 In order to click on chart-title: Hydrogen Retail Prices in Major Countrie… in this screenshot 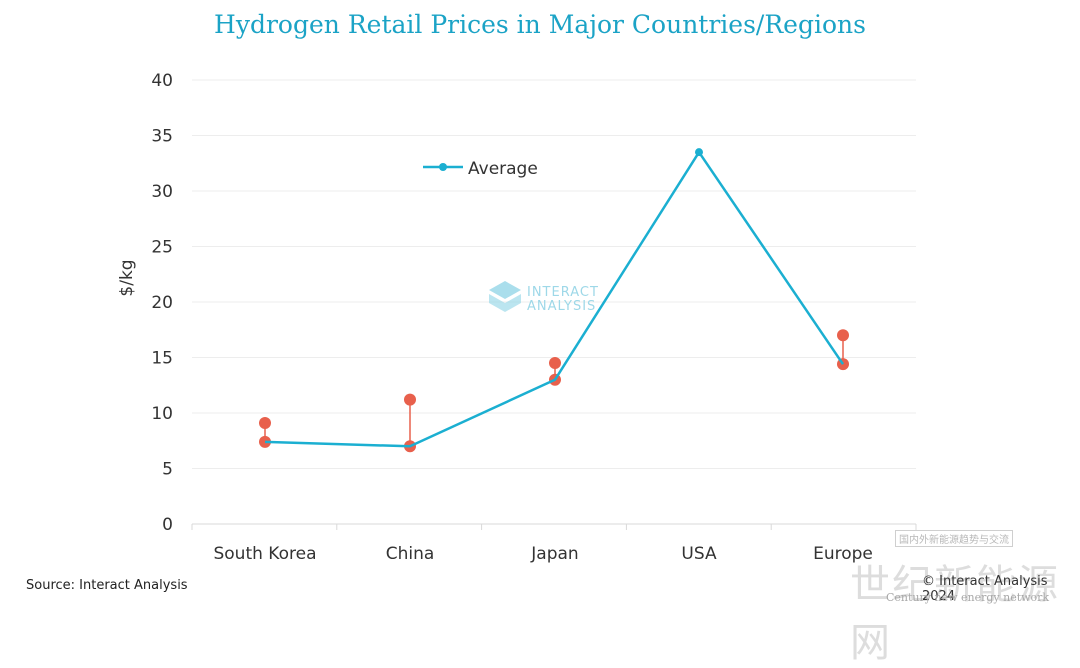, I will do `click(540, 24)`.